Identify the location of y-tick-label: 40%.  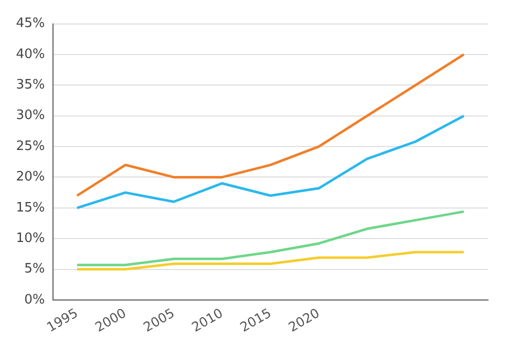
(30, 54).